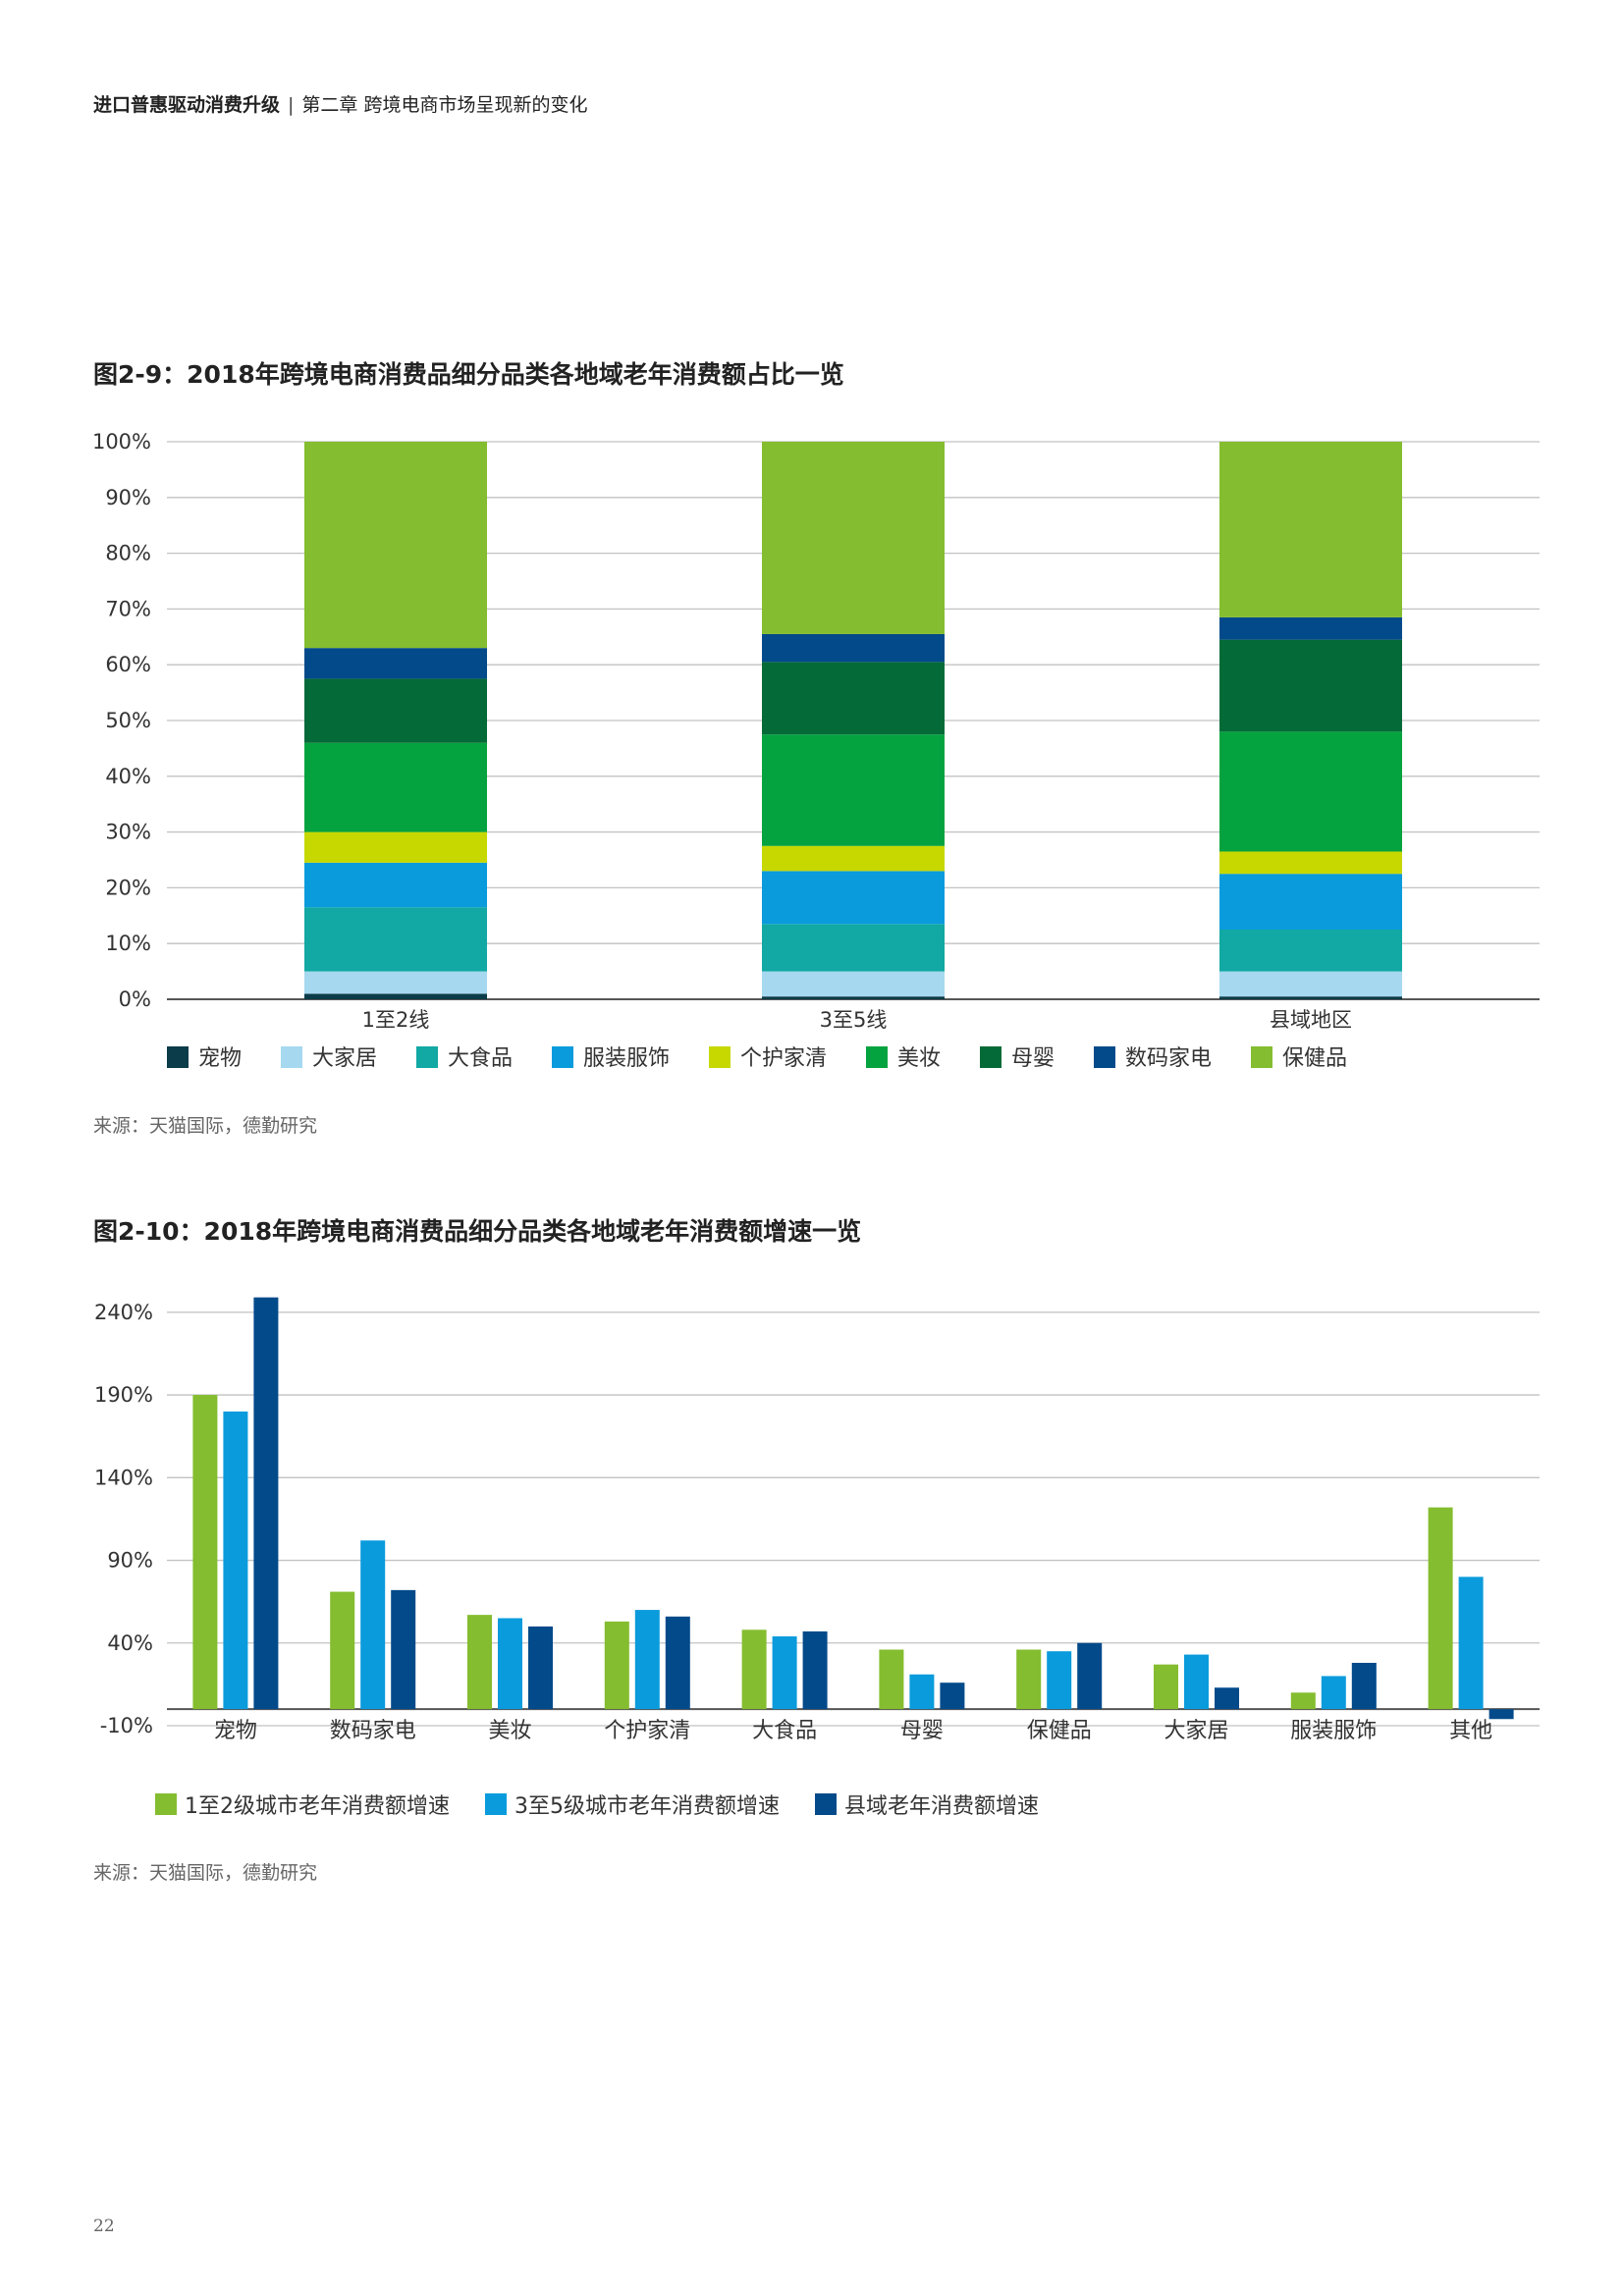 This screenshot has width=1624, height=2296. I want to click on legend-label: 县域老年消费额增速, so click(941, 1807).